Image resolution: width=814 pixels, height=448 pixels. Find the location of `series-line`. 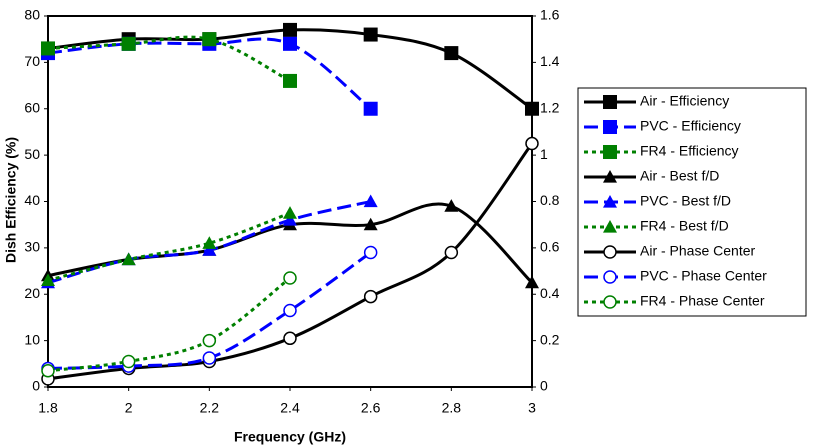

series-line is located at coordinates (169, 324).